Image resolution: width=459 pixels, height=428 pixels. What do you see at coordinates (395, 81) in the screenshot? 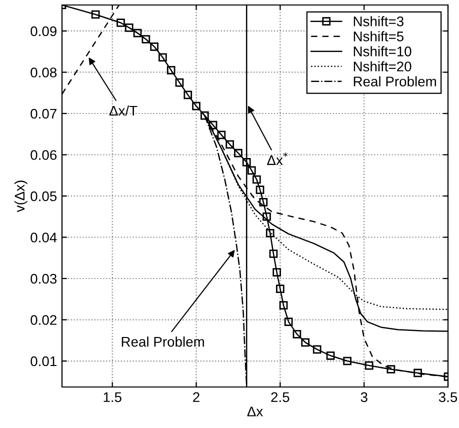
I see `legend-label: Real Problem` at bounding box center [395, 81].